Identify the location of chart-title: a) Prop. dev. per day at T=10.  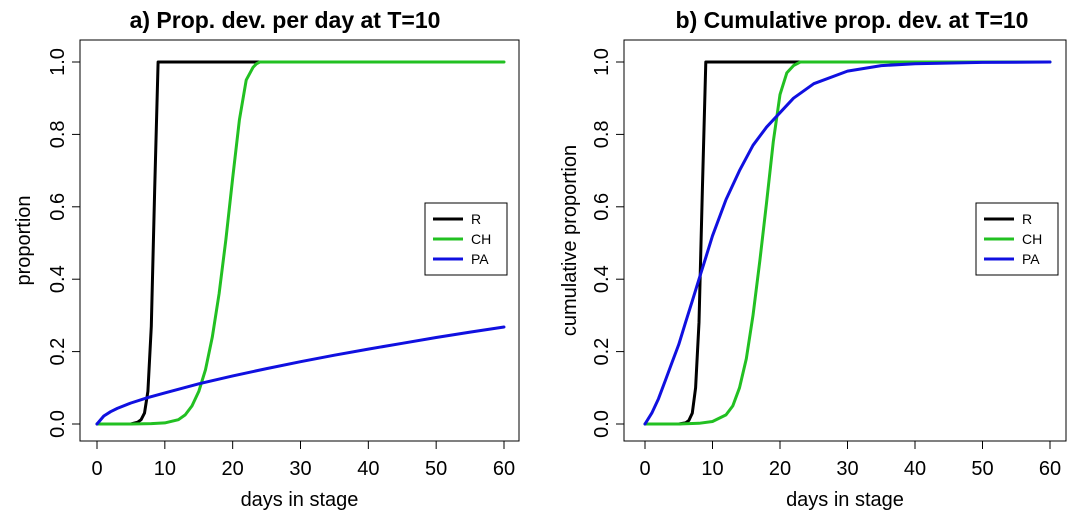
(285, 20).